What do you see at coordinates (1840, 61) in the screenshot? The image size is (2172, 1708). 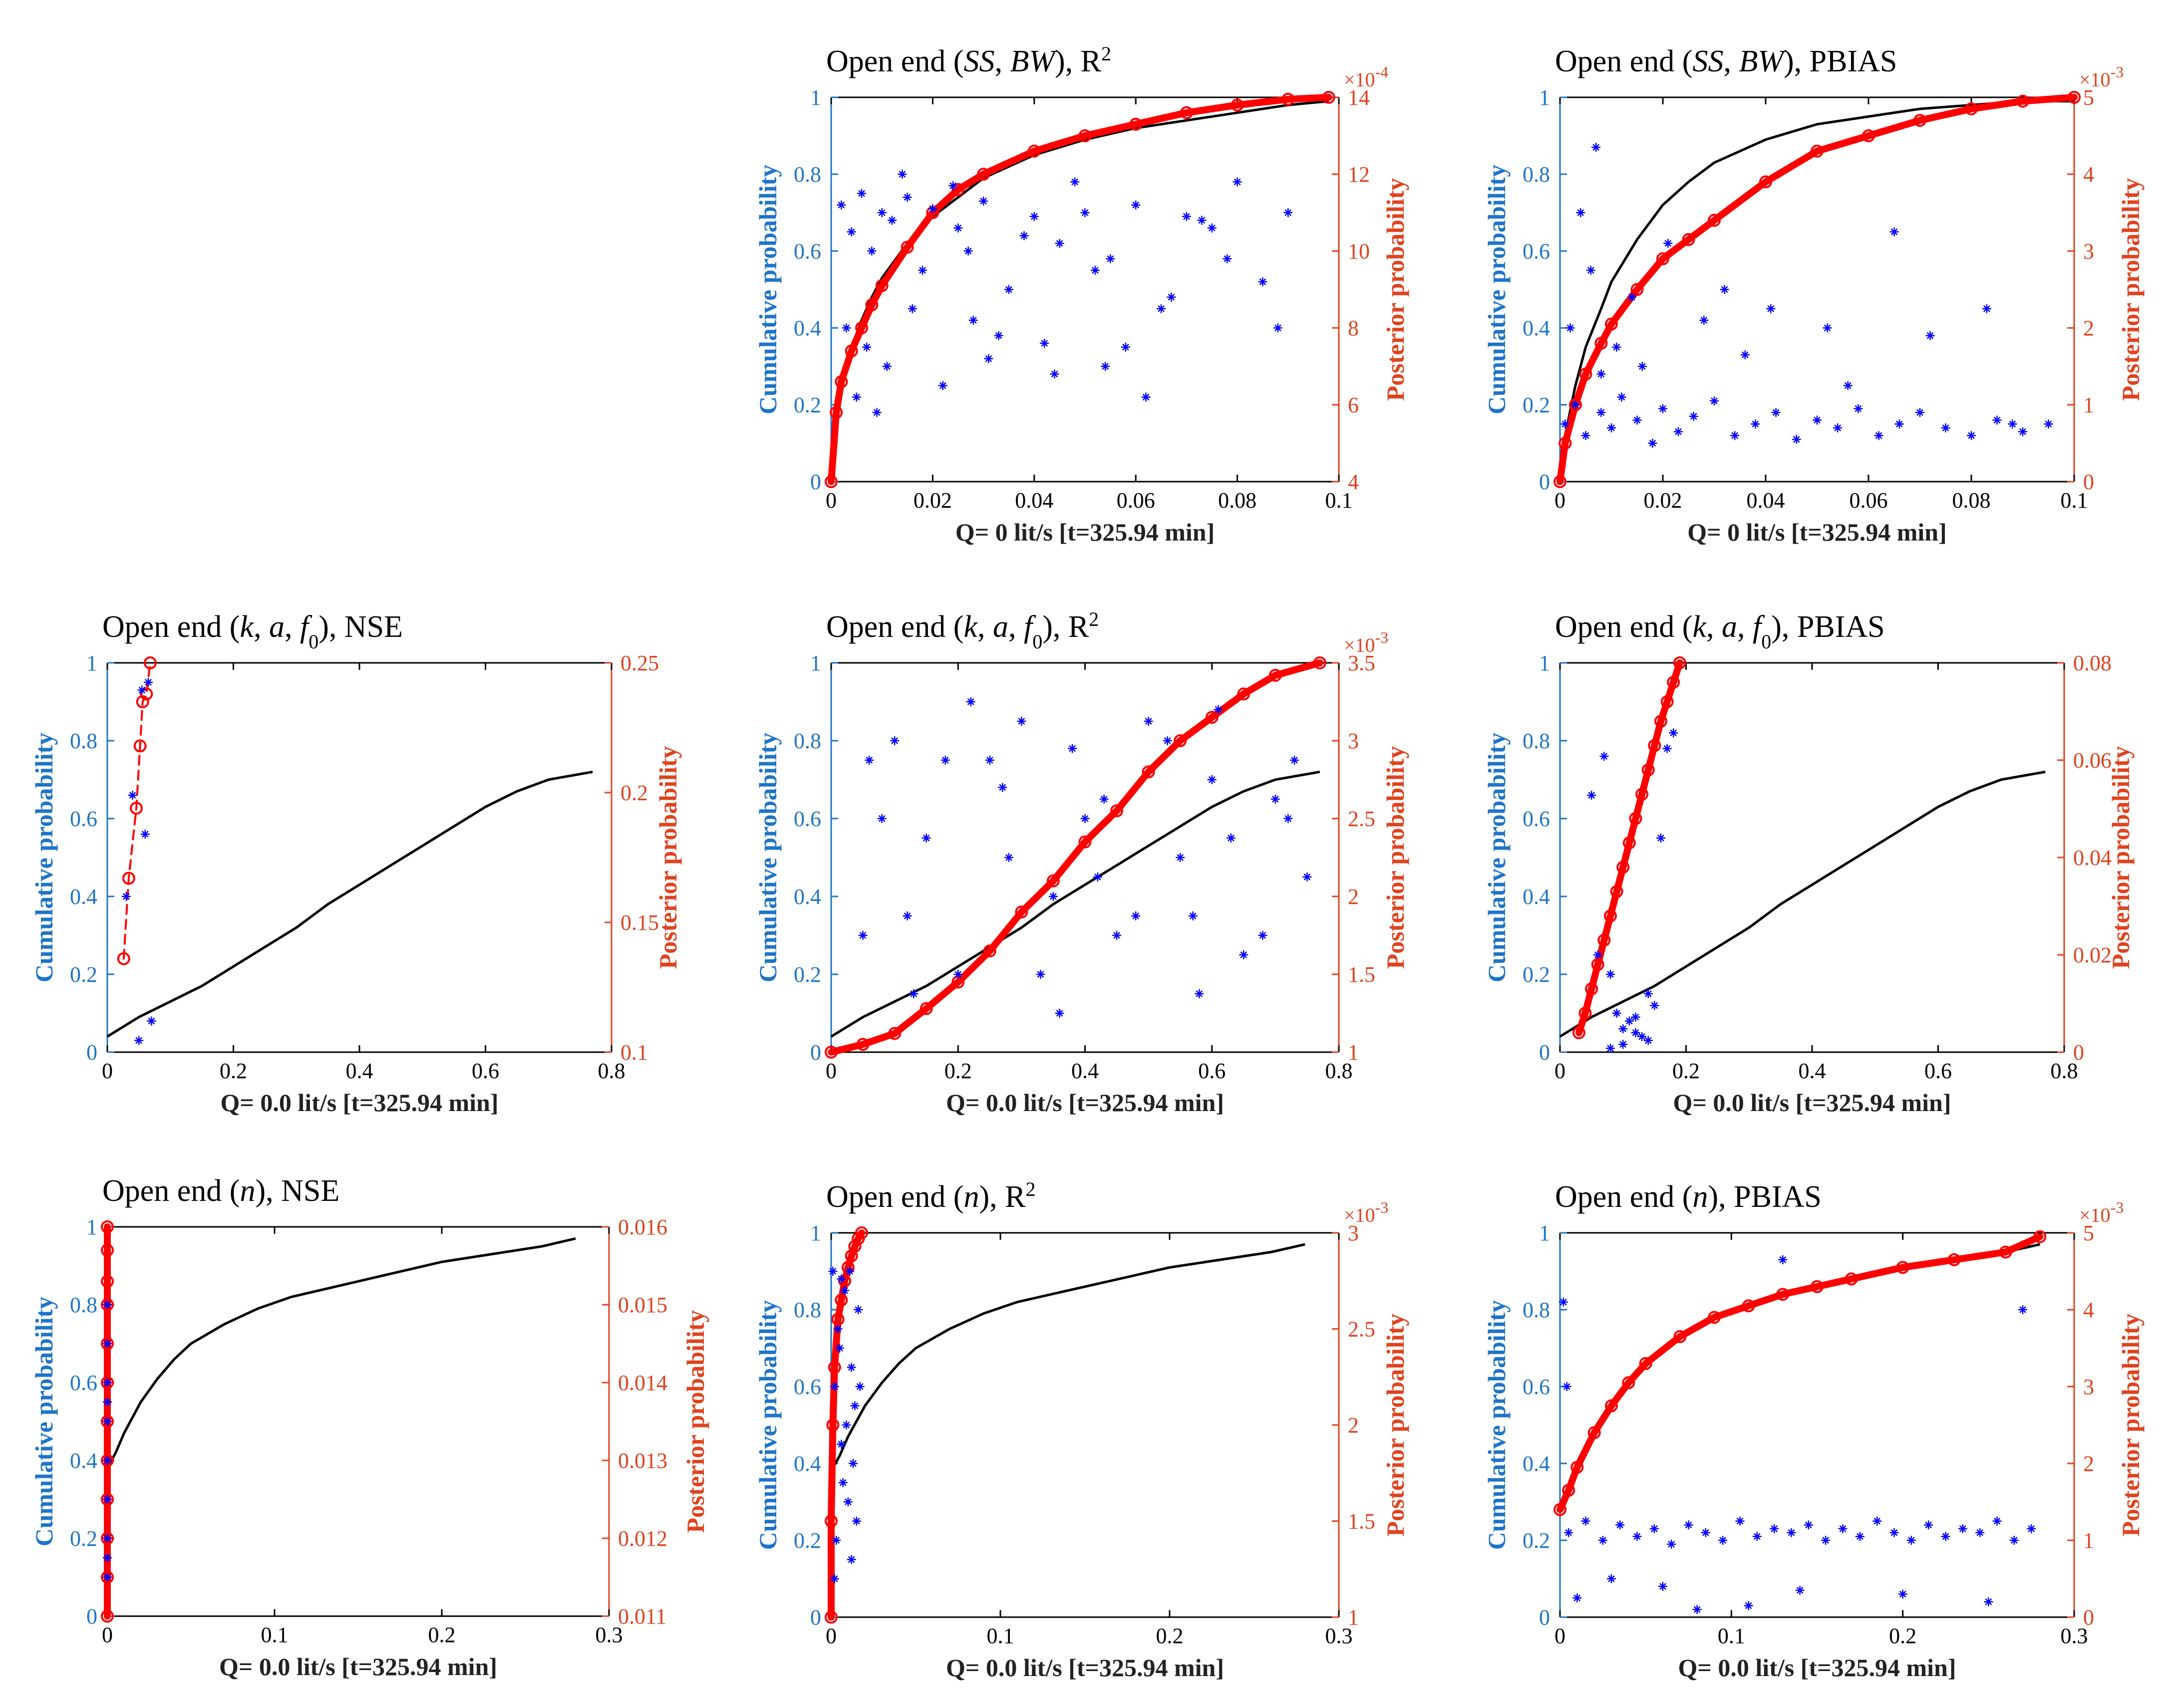 I see `title-part: ), PBIAS` at bounding box center [1840, 61].